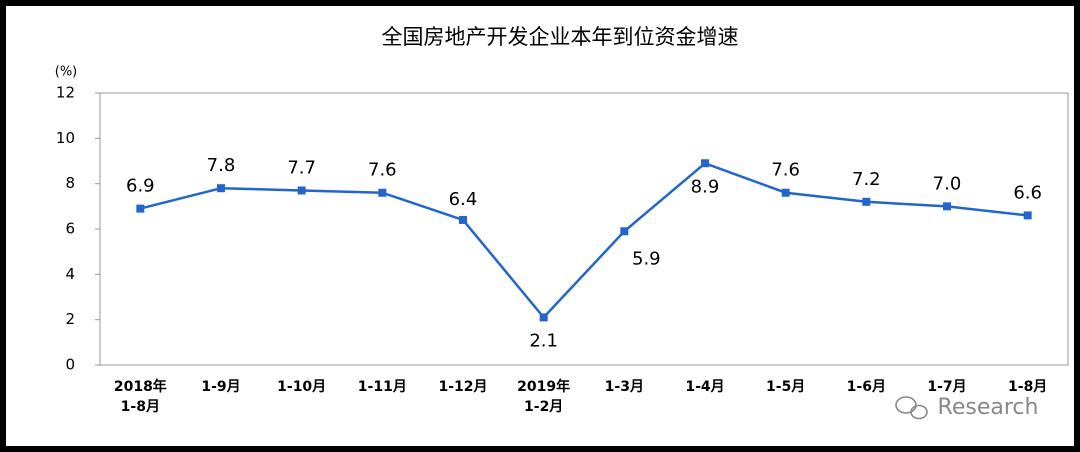 The image size is (1080, 452). I want to click on x-tick-label: 2019年 1-2月, so click(543, 396).